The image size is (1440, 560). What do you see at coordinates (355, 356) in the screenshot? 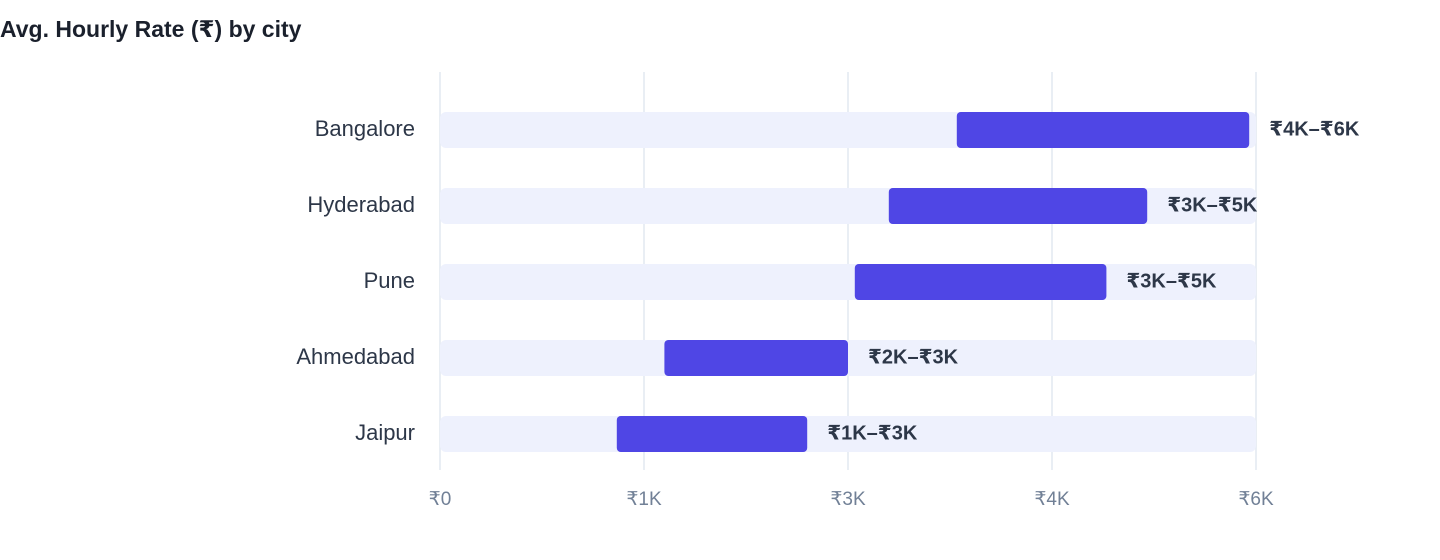
I see `y-tick-label: Ahmedabad` at bounding box center [355, 356].